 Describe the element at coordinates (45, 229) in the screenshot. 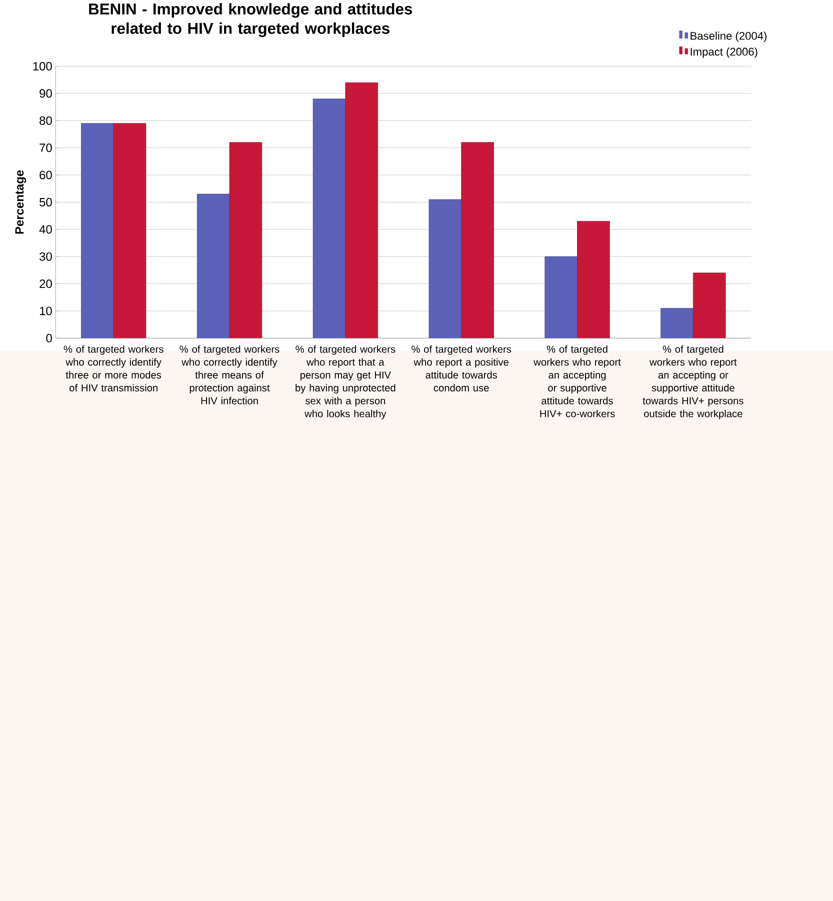

I see `y-tick-label: 40` at that location.